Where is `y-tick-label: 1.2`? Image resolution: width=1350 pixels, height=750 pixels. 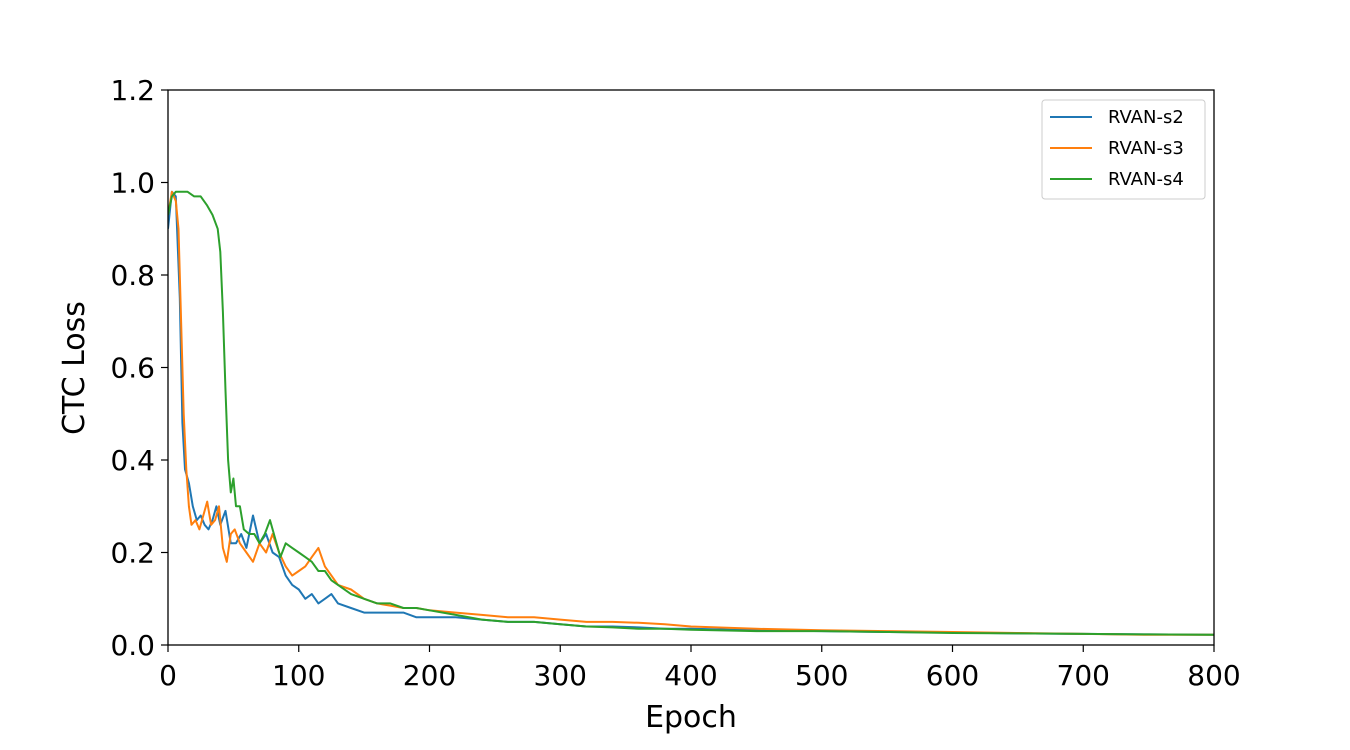 y-tick-label: 1.2 is located at coordinates (132, 90).